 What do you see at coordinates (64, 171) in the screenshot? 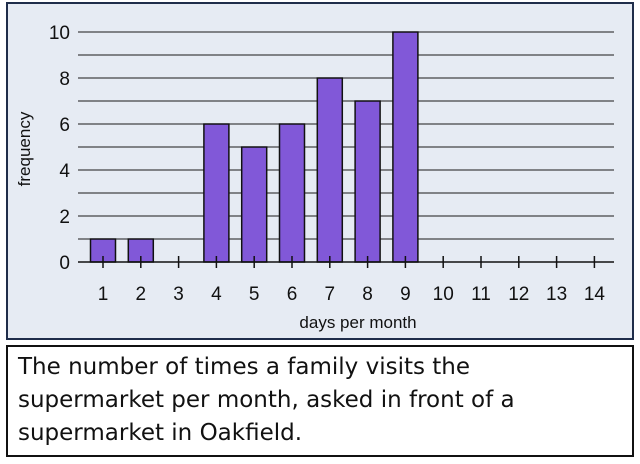
I see `y-tick-label: 4` at bounding box center [64, 171].